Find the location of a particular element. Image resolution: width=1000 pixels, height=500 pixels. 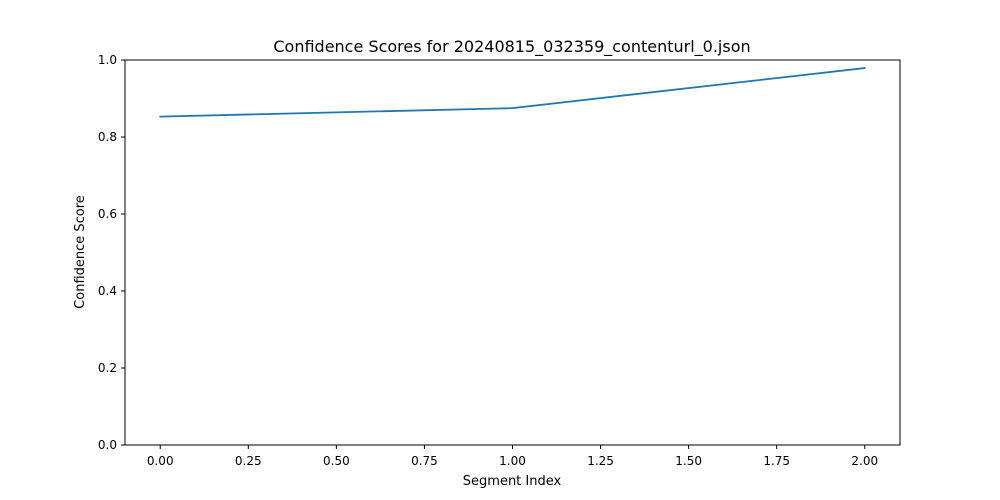

x-tick-label: 2.00 is located at coordinates (864, 461).